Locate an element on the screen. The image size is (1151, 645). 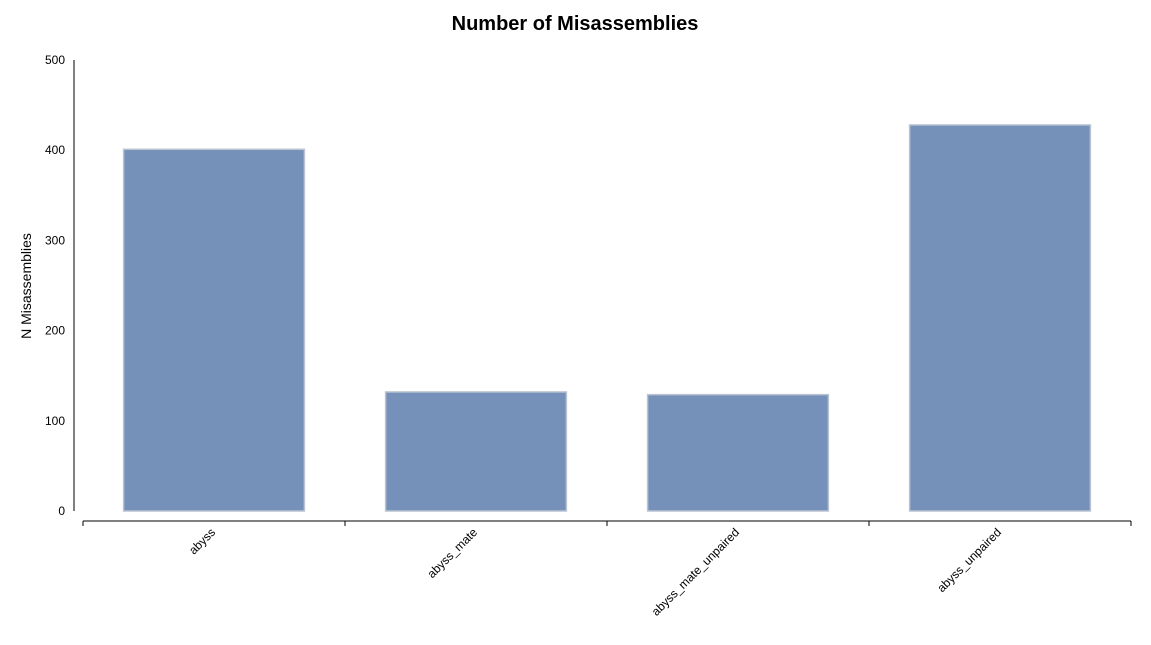
x-tick-label: abyss_unpaired is located at coordinates (969, 560).